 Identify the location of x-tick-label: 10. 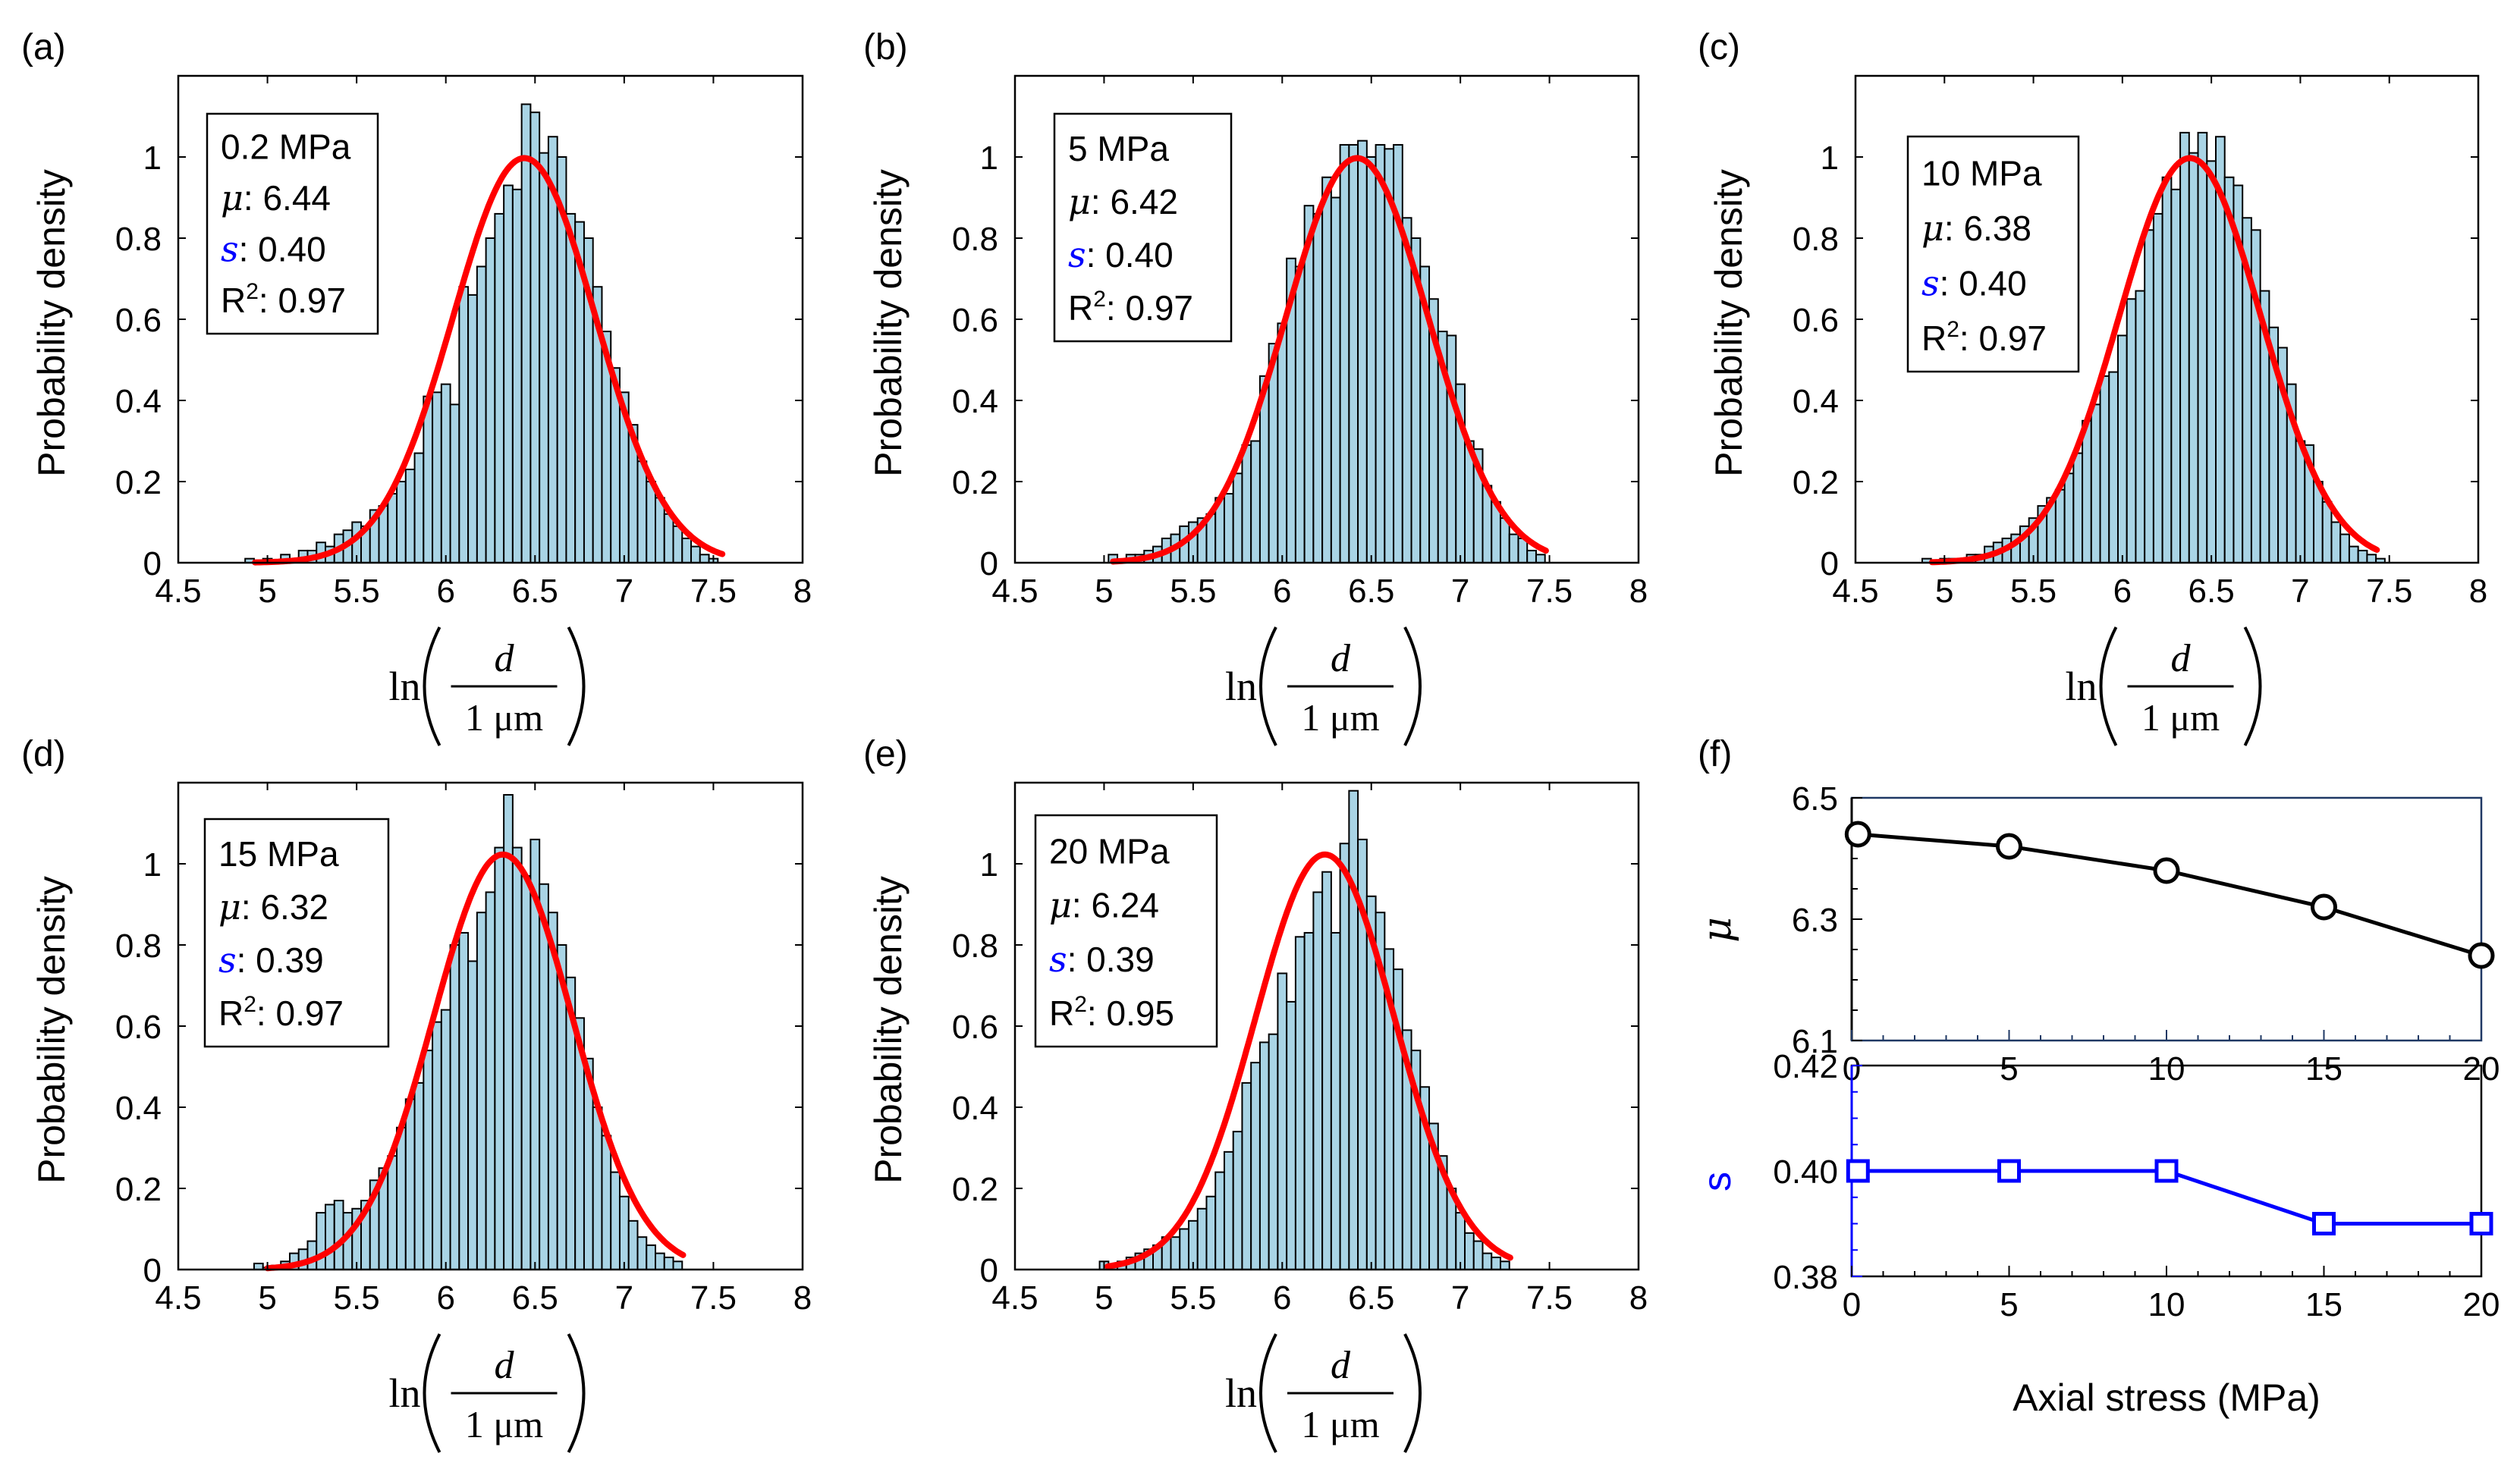
(2166, 1305).